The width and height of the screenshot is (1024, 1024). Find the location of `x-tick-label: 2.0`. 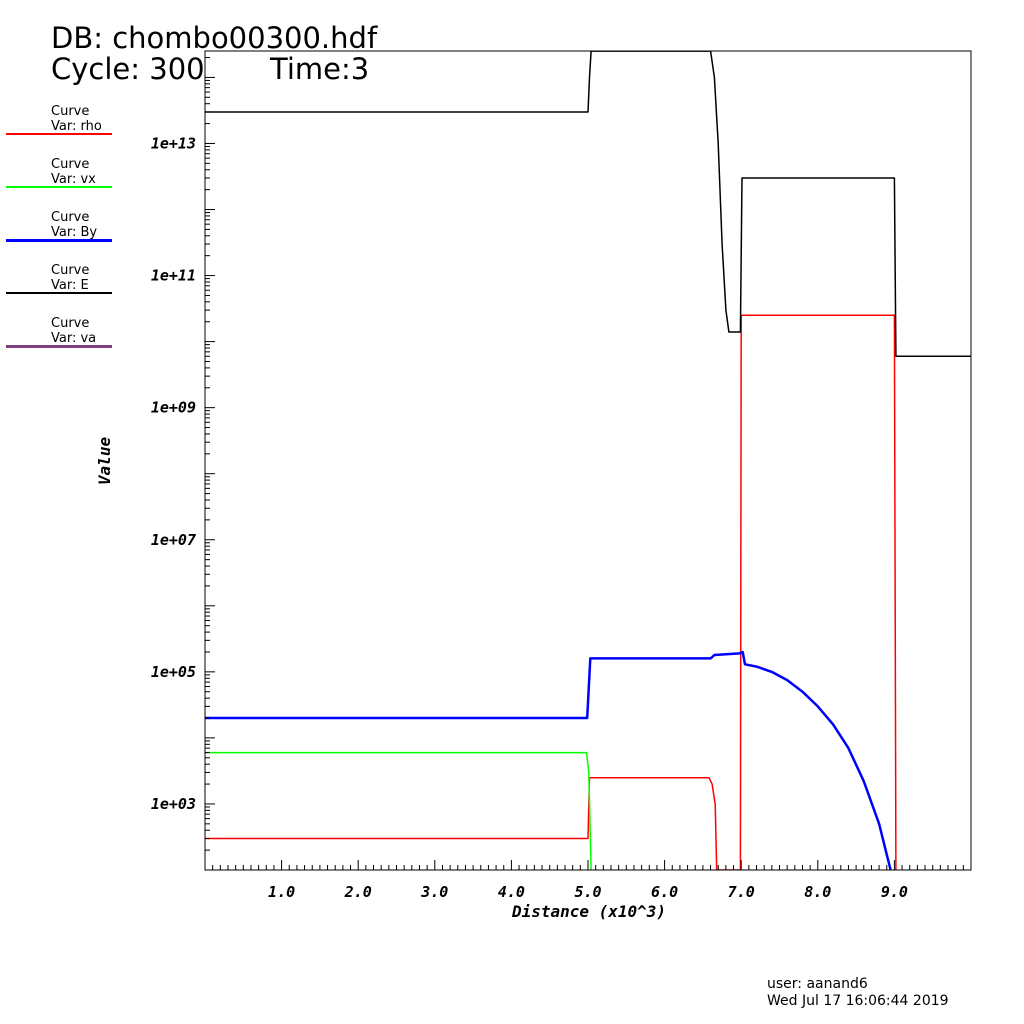

x-tick-label: 2.0 is located at coordinates (358, 892).